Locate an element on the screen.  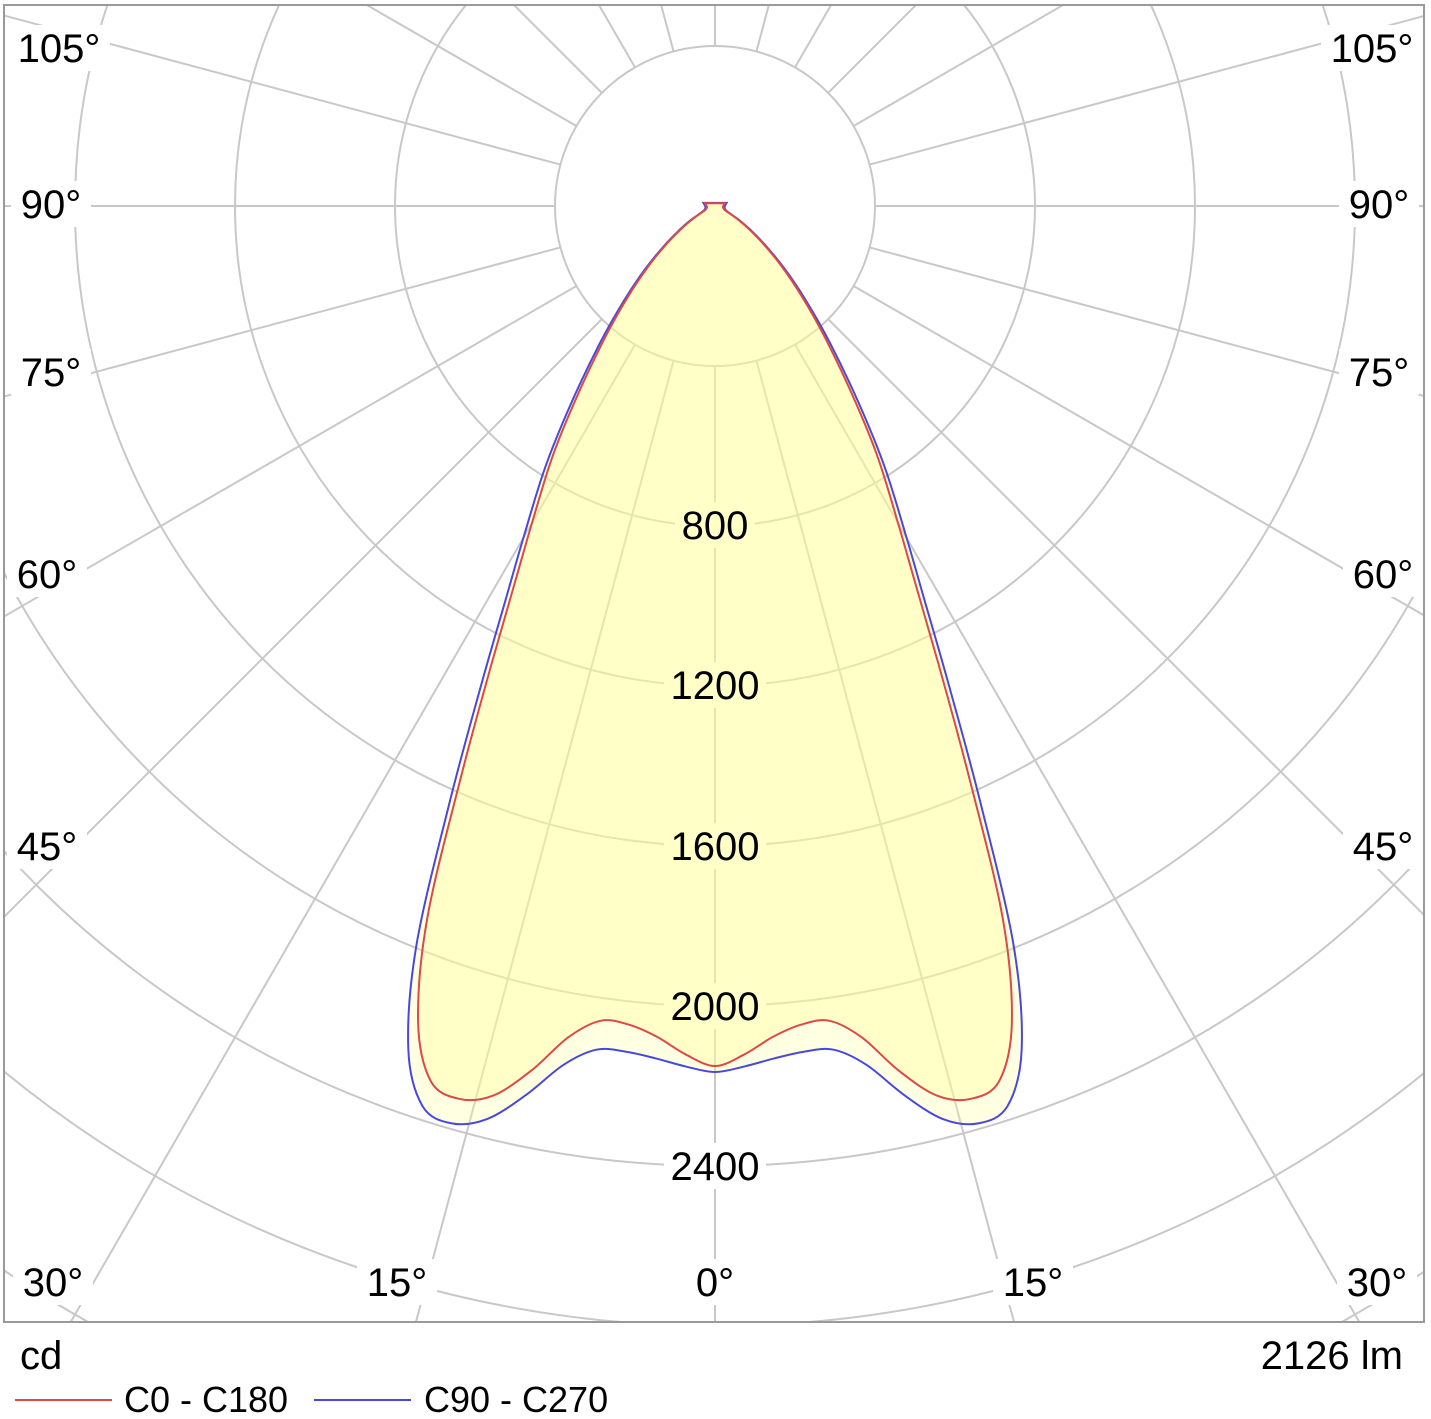
grid-radial-line-345deg is located at coordinates (544, 841).